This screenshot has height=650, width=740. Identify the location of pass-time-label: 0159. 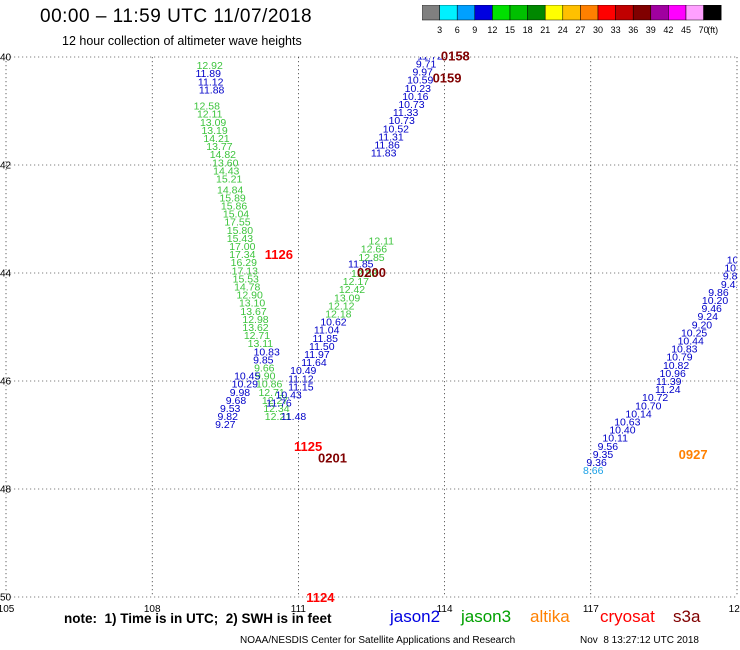
(447, 78).